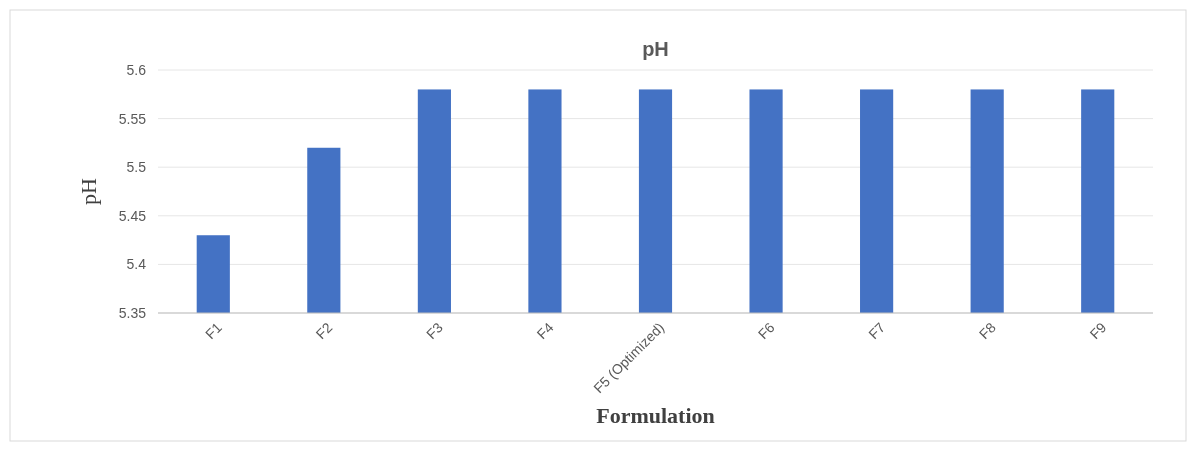 This screenshot has height=451, width=1198. Describe the element at coordinates (655, 49) in the screenshot. I see `chart-title: pH` at that location.